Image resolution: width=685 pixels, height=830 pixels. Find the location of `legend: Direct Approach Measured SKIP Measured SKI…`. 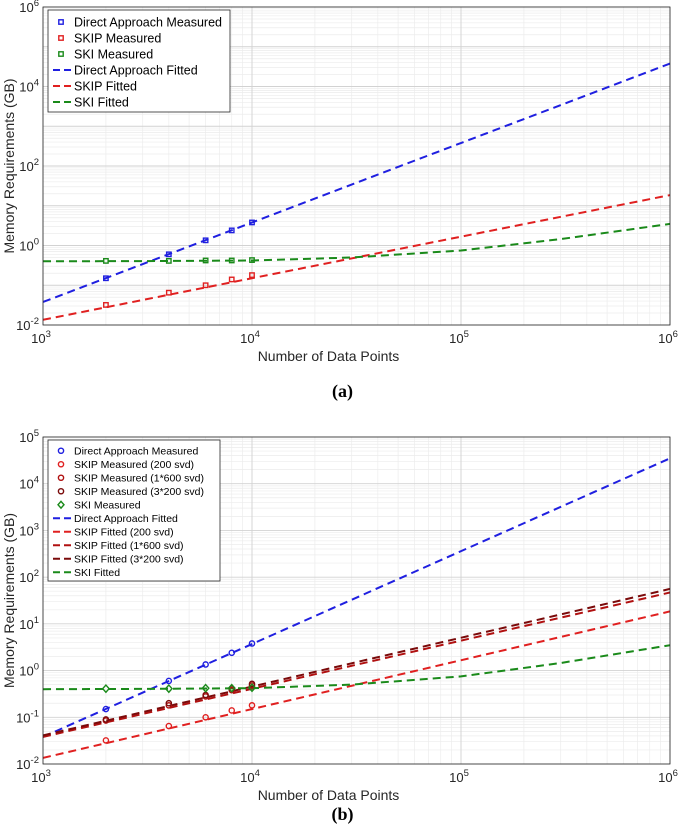

legend: Direct Approach Measured SKIP Measured SKI… is located at coordinates (139, 61).